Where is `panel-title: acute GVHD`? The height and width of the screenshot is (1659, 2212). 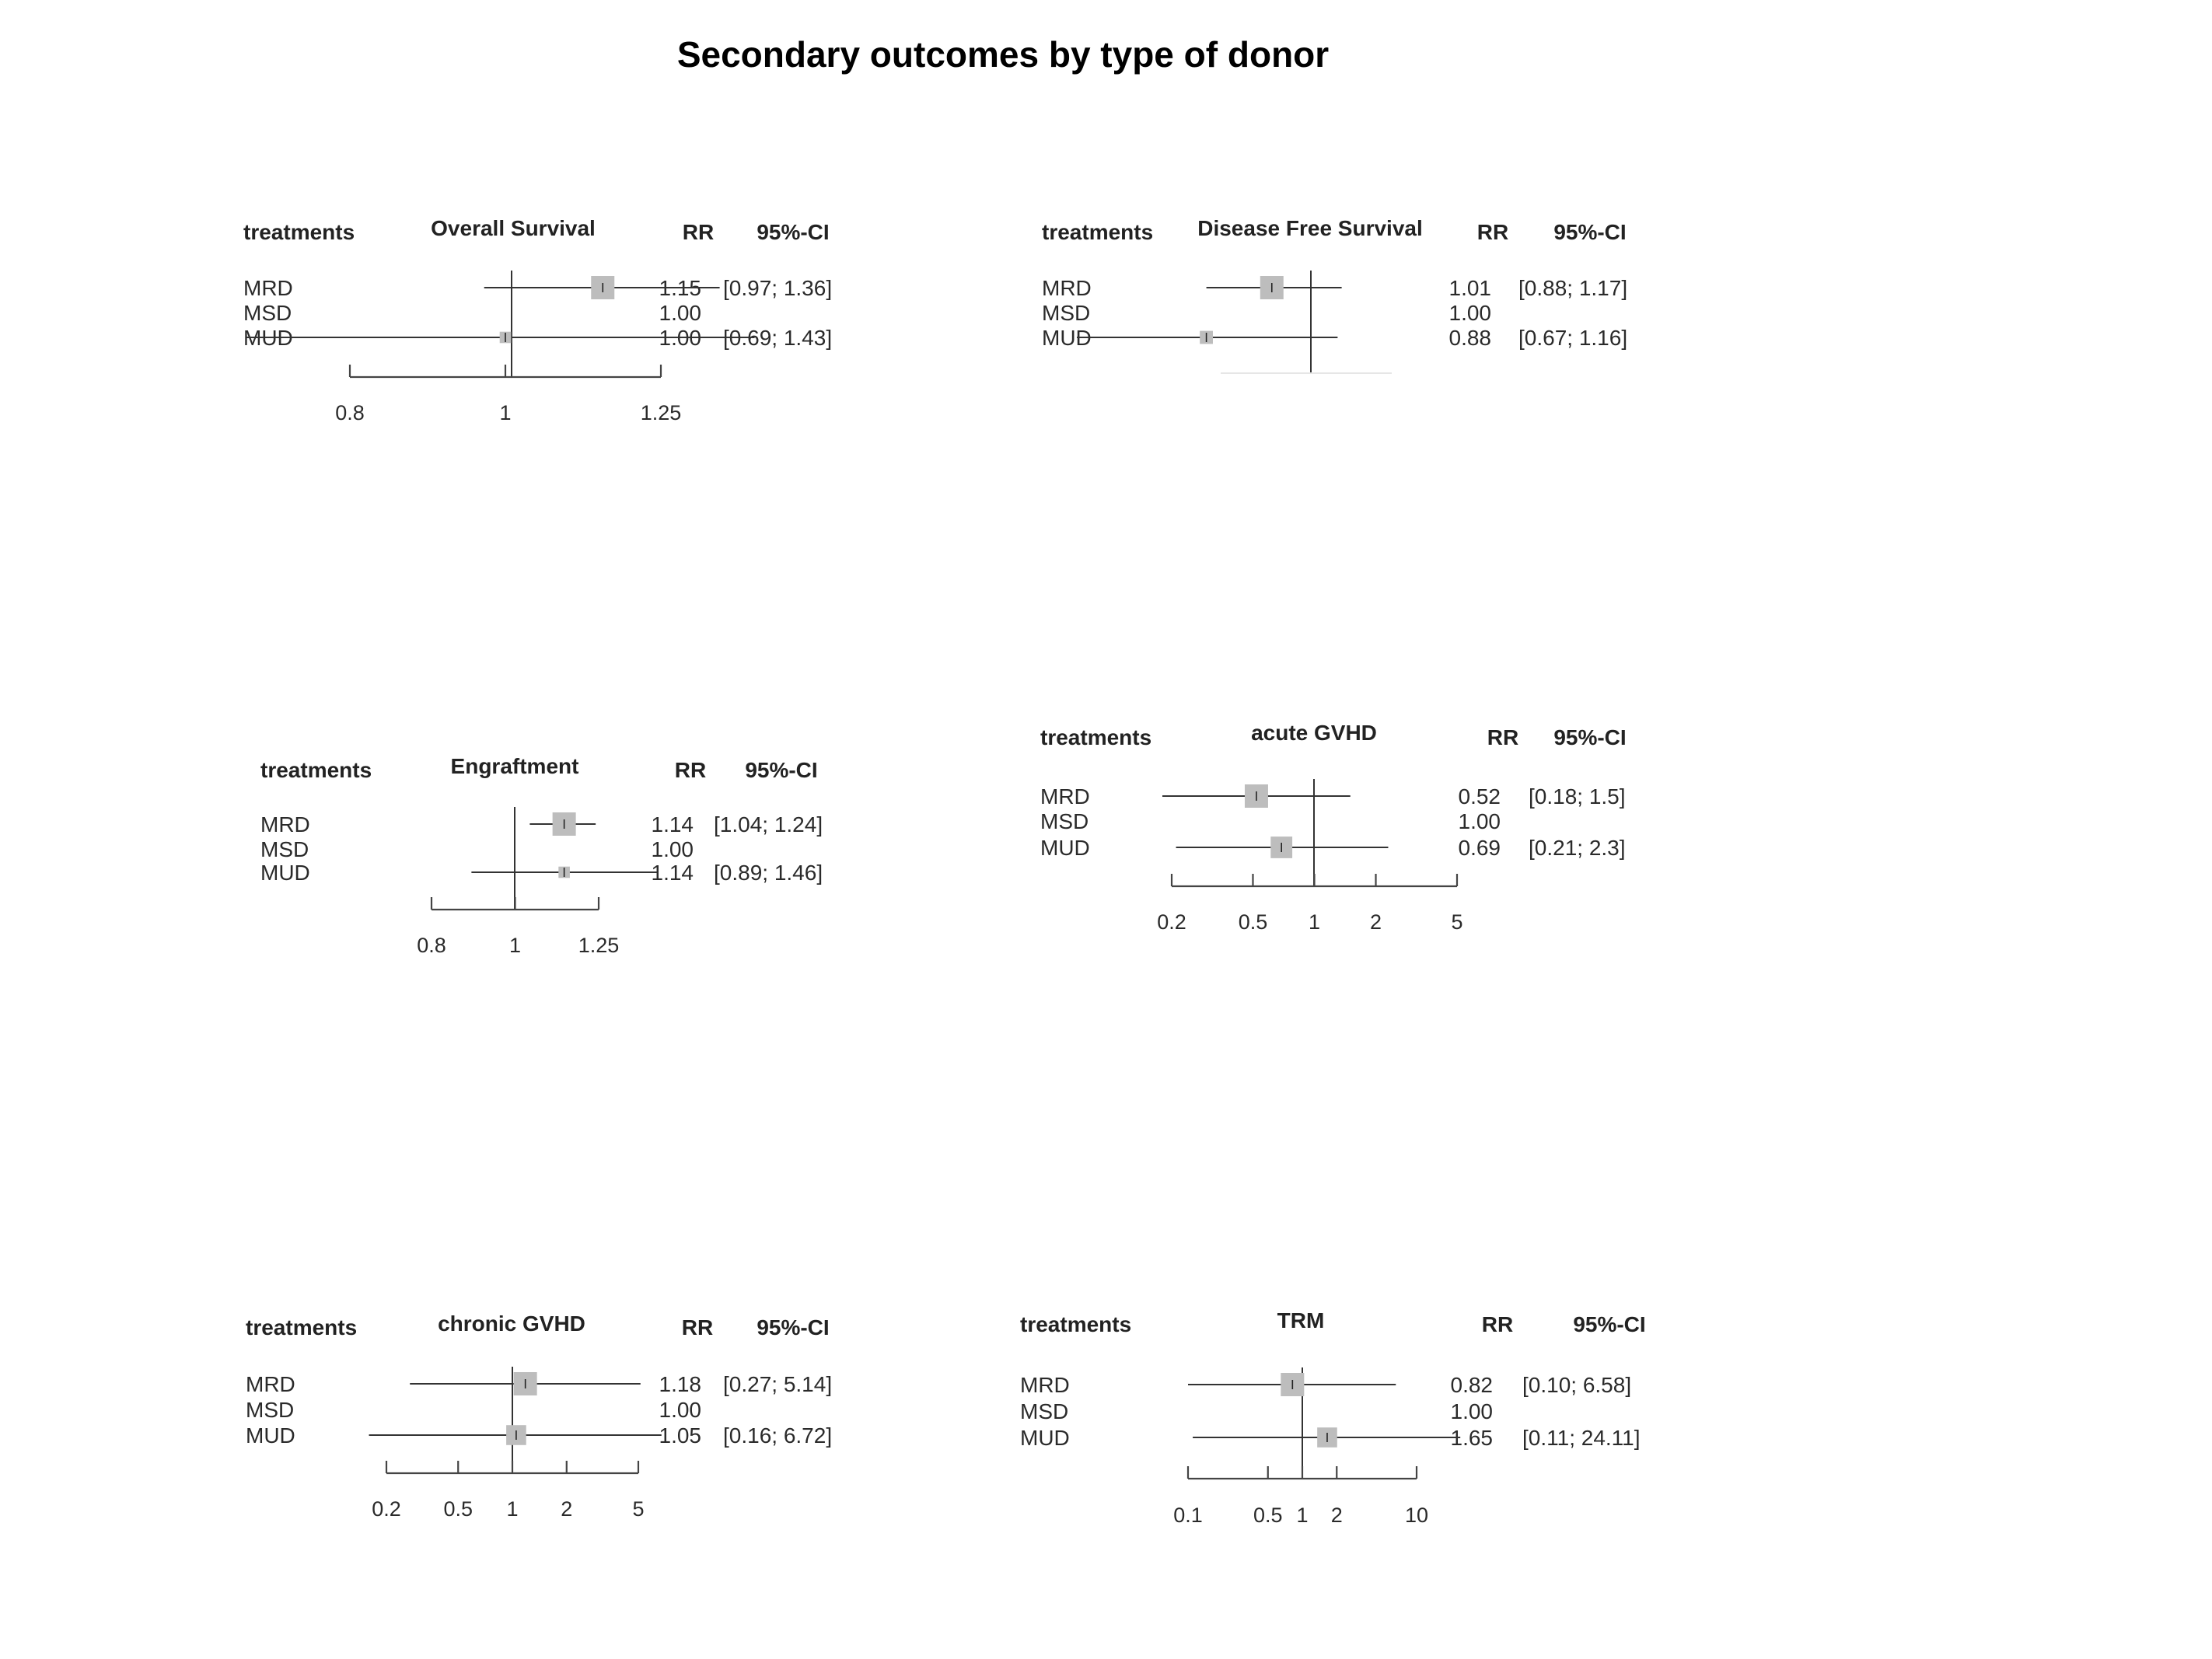
panel-title: acute GVHD is located at coordinates (1314, 733).